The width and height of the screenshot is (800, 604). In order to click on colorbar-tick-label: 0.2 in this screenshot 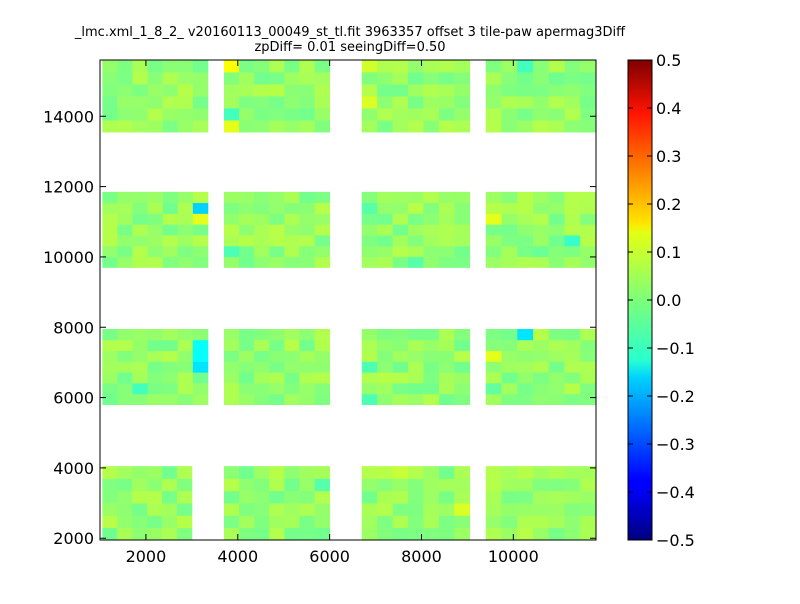, I will do `click(668, 204)`.